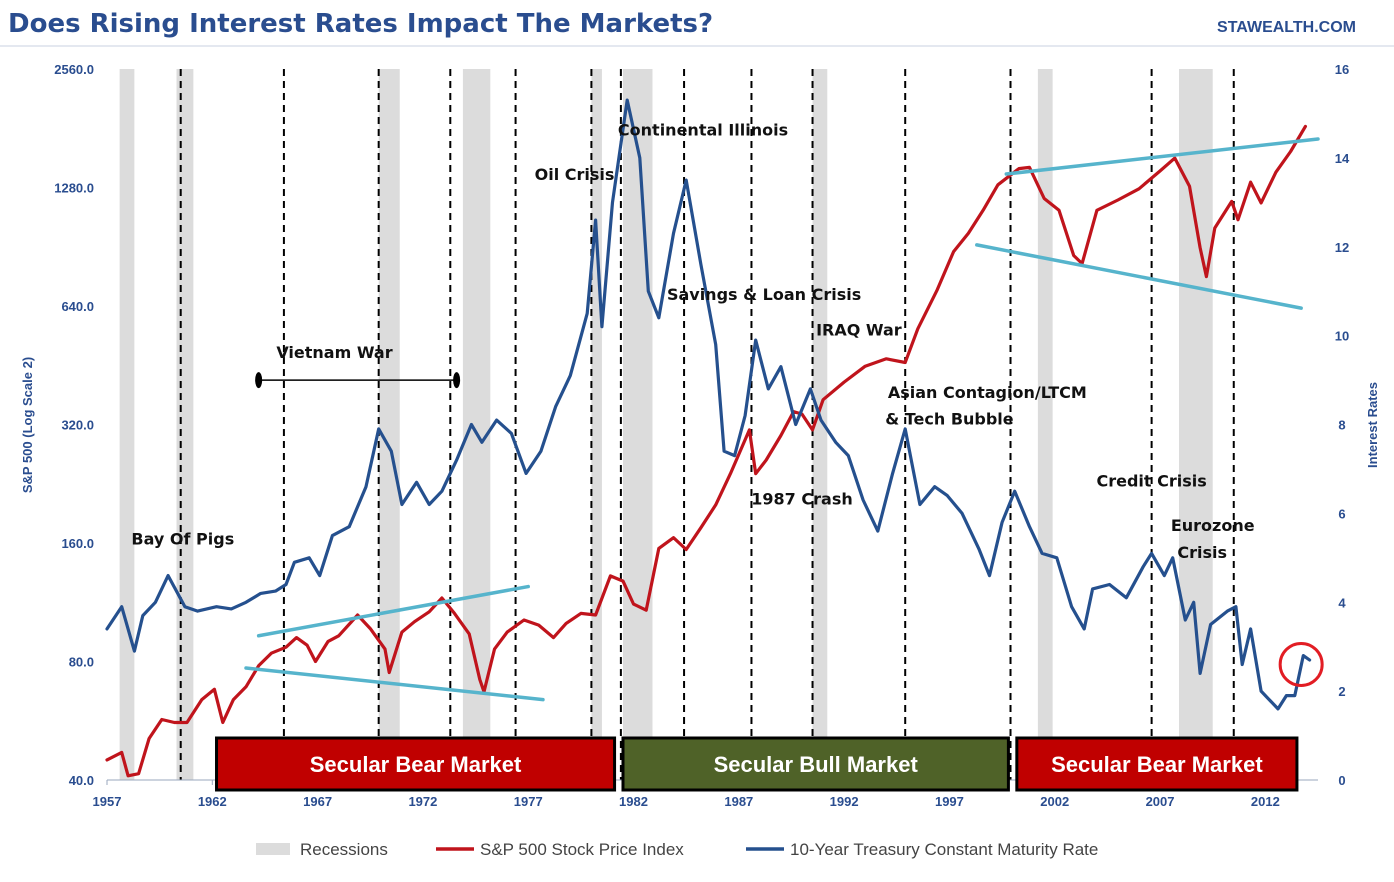  I want to click on x-tick-label: 1997, so click(949, 801).